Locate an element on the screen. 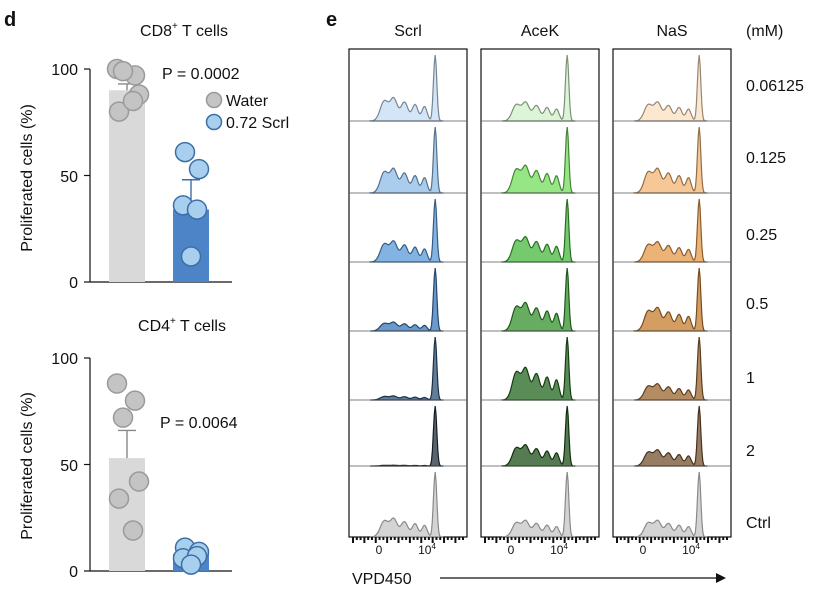  row-label-0: 0.06125 is located at coordinates (775, 86).